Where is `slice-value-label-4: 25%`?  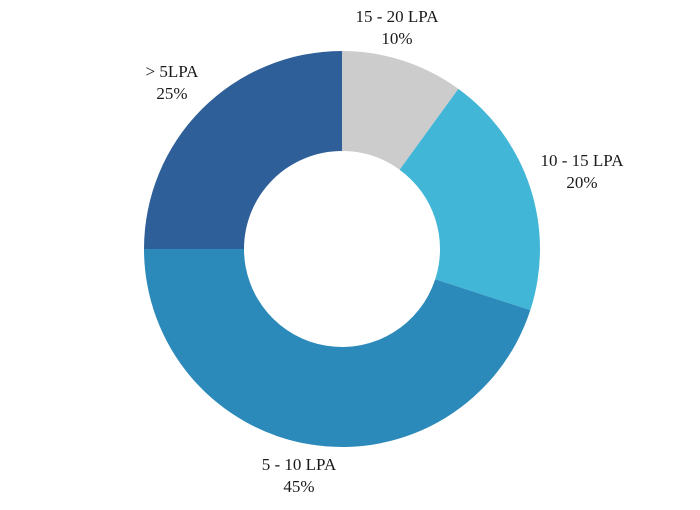
slice-value-label-4: 25% is located at coordinates (171, 93).